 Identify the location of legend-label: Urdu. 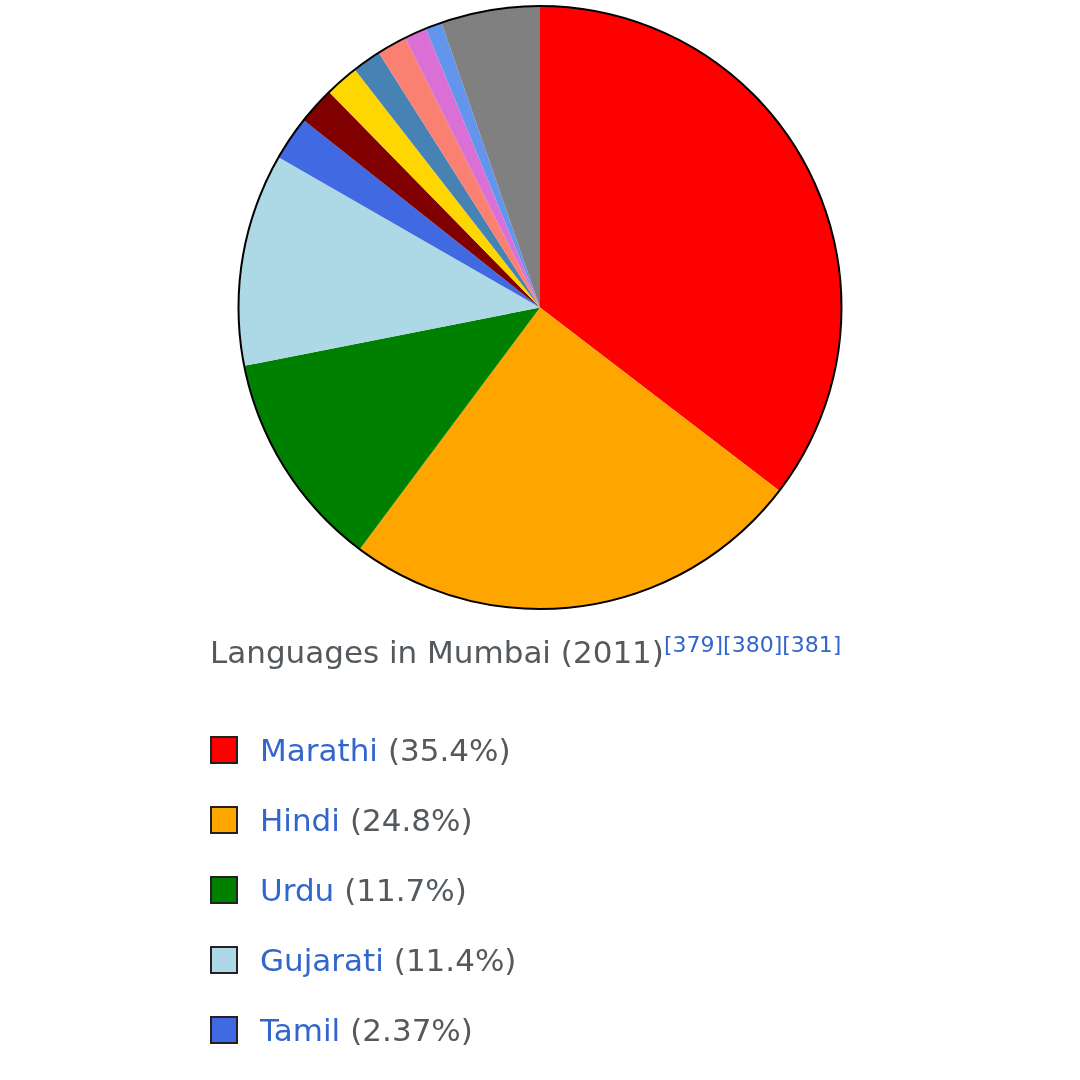
(297, 890).